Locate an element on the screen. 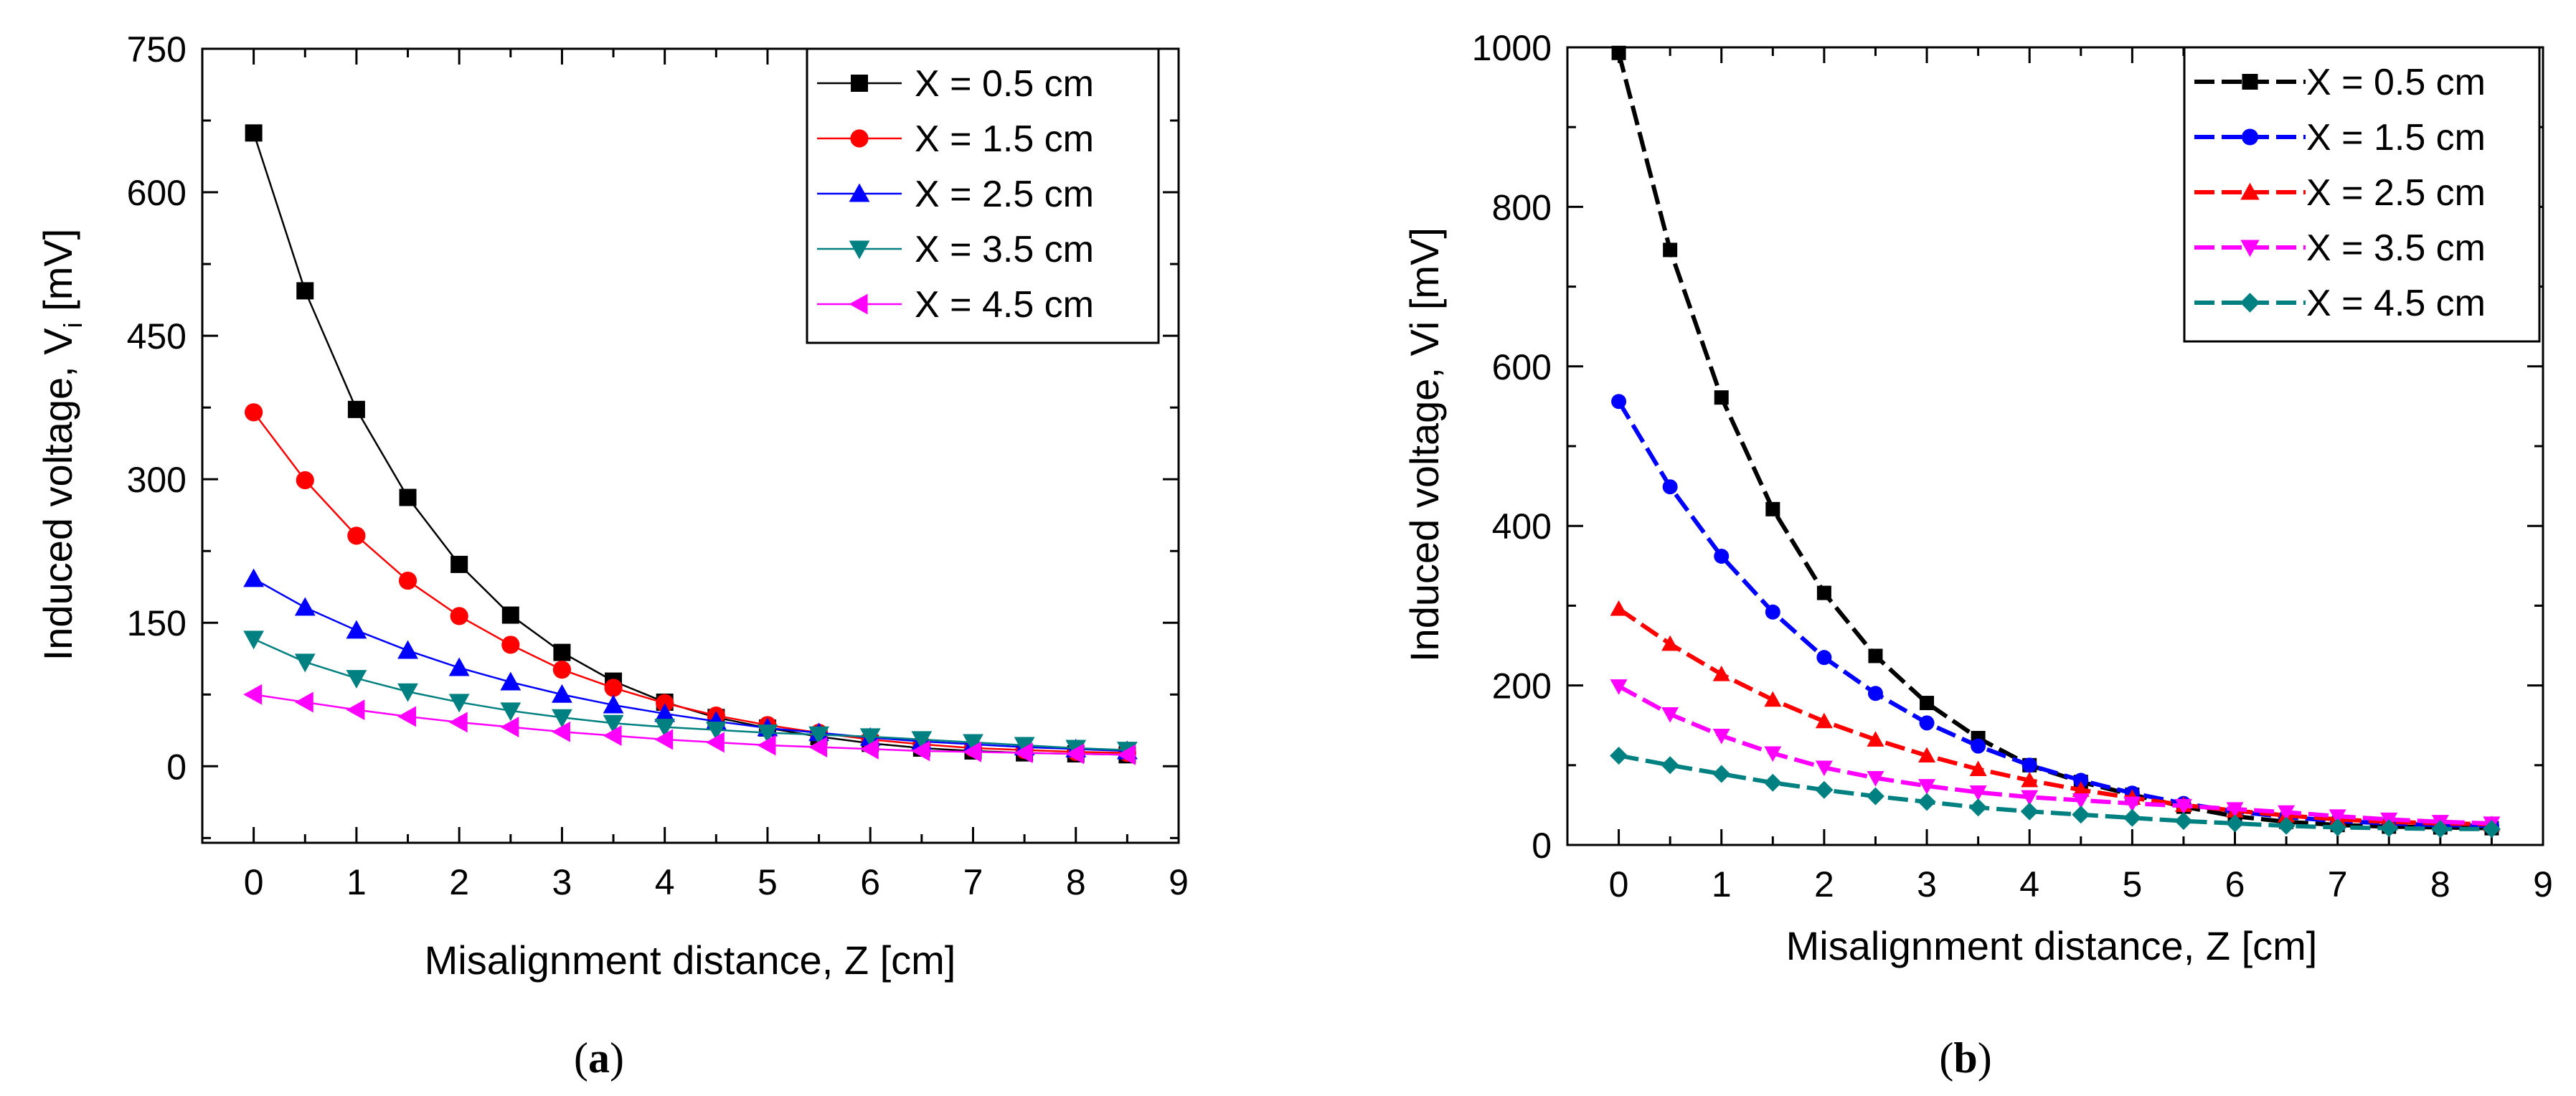 The width and height of the screenshot is (2576, 1096). y-tick-label: 200 is located at coordinates (1522, 686).